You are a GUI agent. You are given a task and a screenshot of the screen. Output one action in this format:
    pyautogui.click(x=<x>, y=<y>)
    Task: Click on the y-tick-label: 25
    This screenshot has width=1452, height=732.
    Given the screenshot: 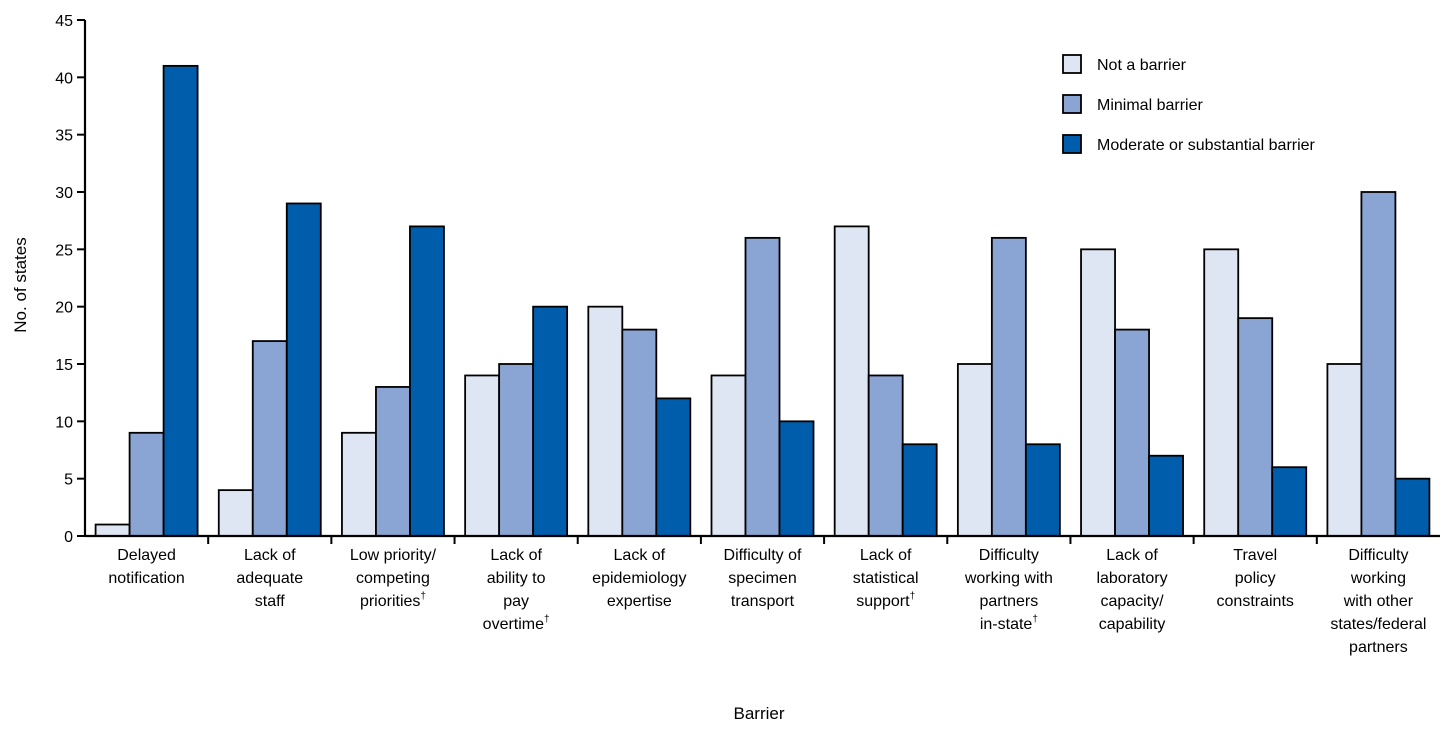 What is the action you would take?
    pyautogui.click(x=64, y=250)
    